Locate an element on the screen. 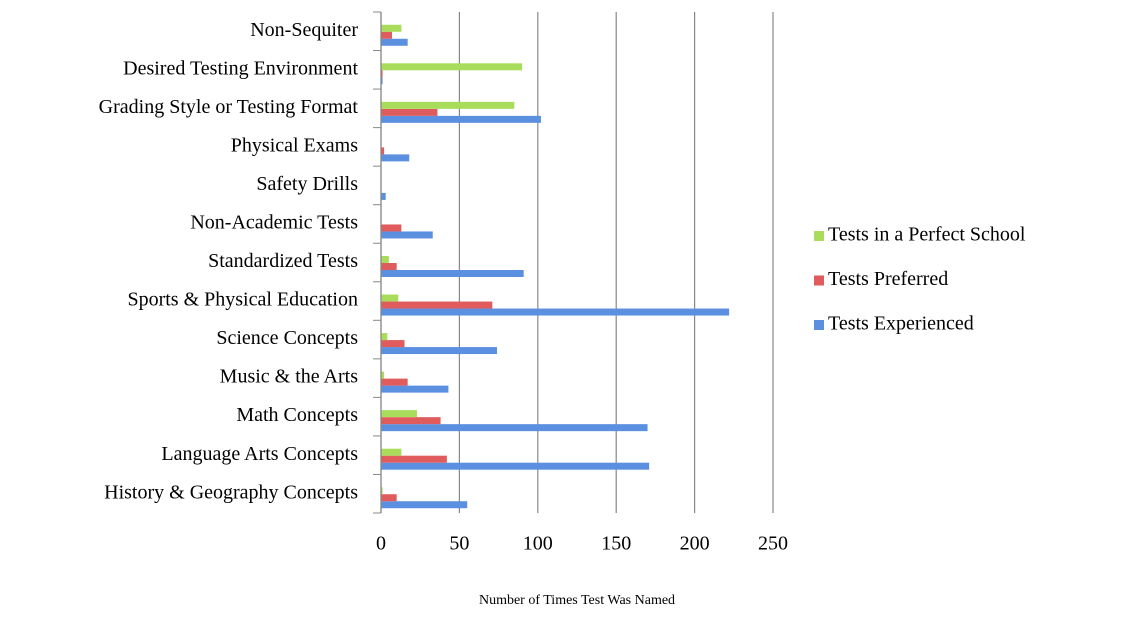  y-tick-label: Sports & Physical Education is located at coordinates (242, 300).